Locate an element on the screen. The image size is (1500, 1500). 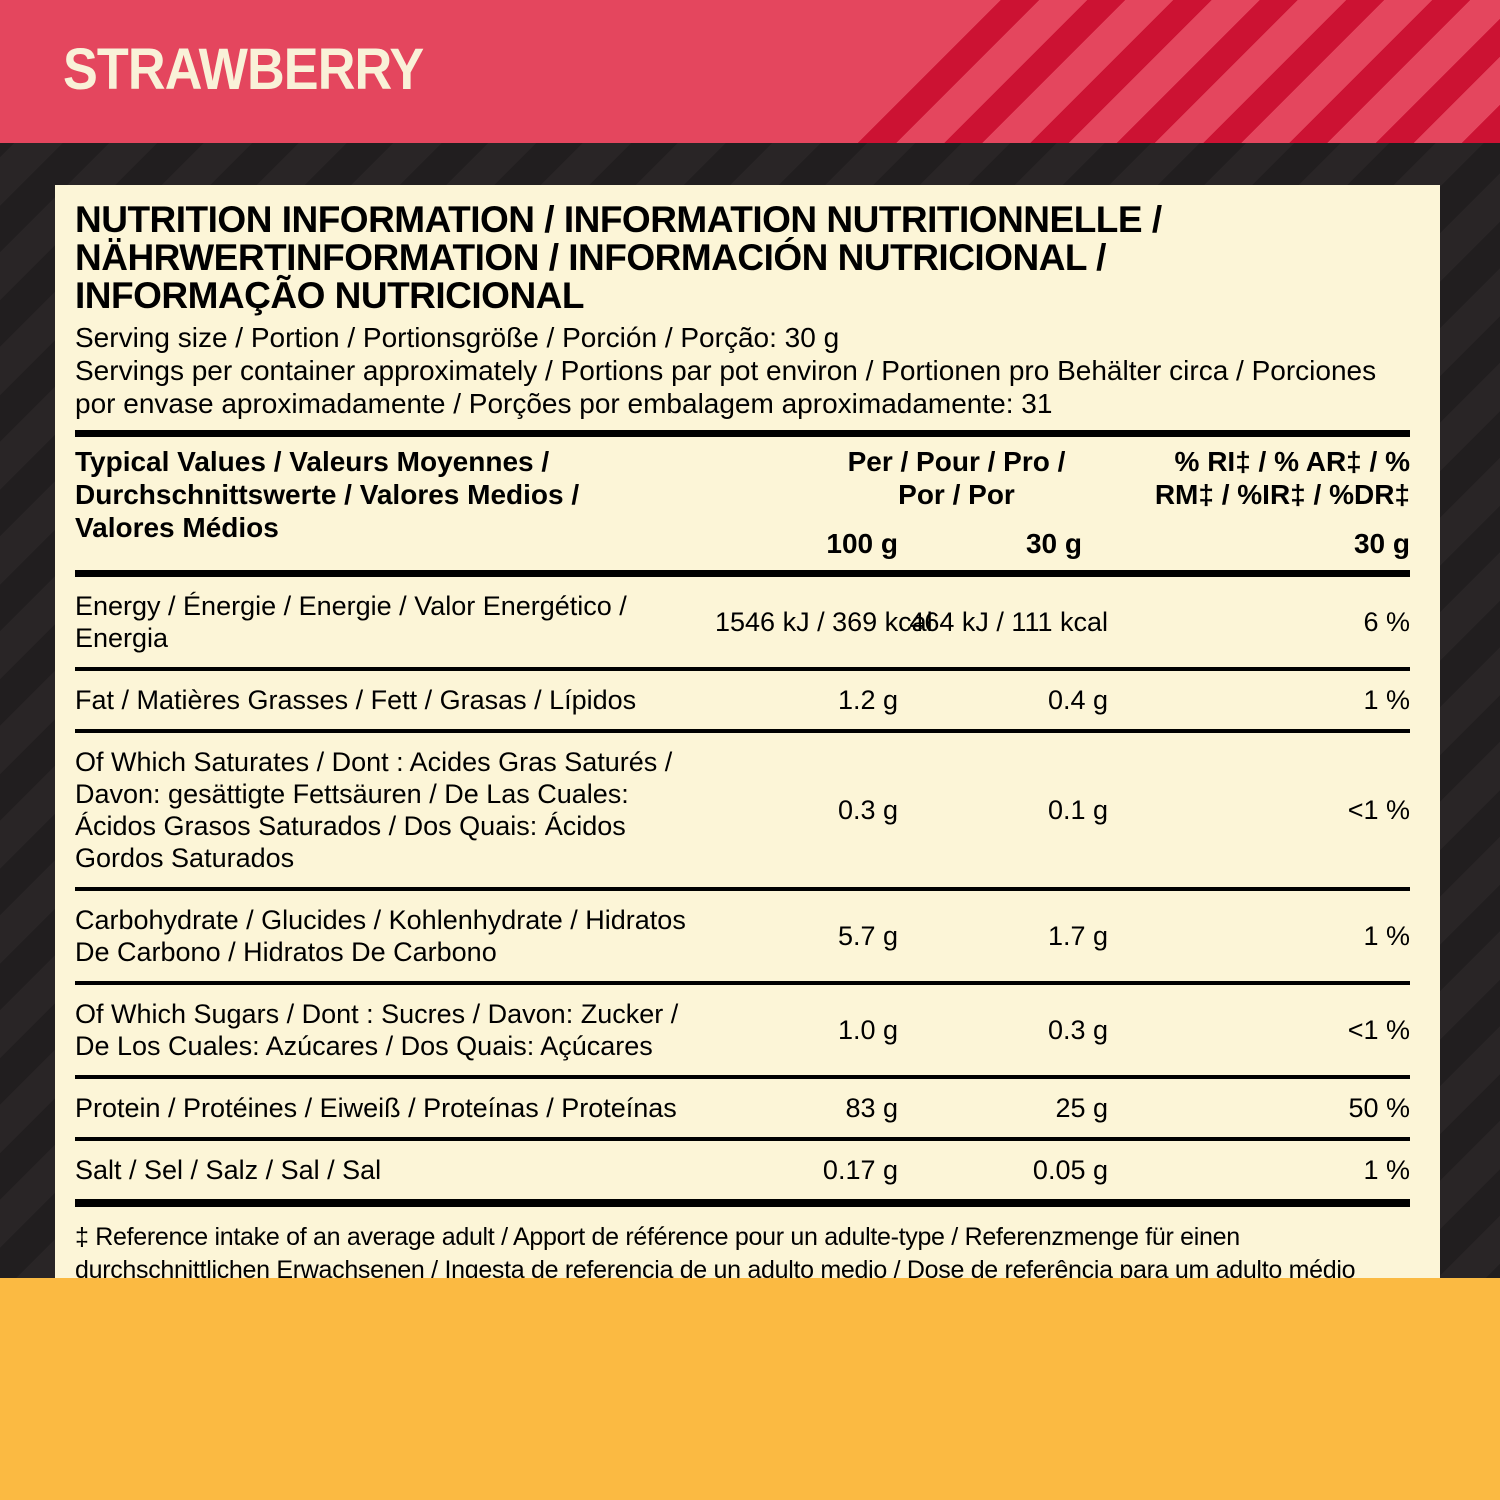
bottom-yellow-band is located at coordinates (750, 1389).